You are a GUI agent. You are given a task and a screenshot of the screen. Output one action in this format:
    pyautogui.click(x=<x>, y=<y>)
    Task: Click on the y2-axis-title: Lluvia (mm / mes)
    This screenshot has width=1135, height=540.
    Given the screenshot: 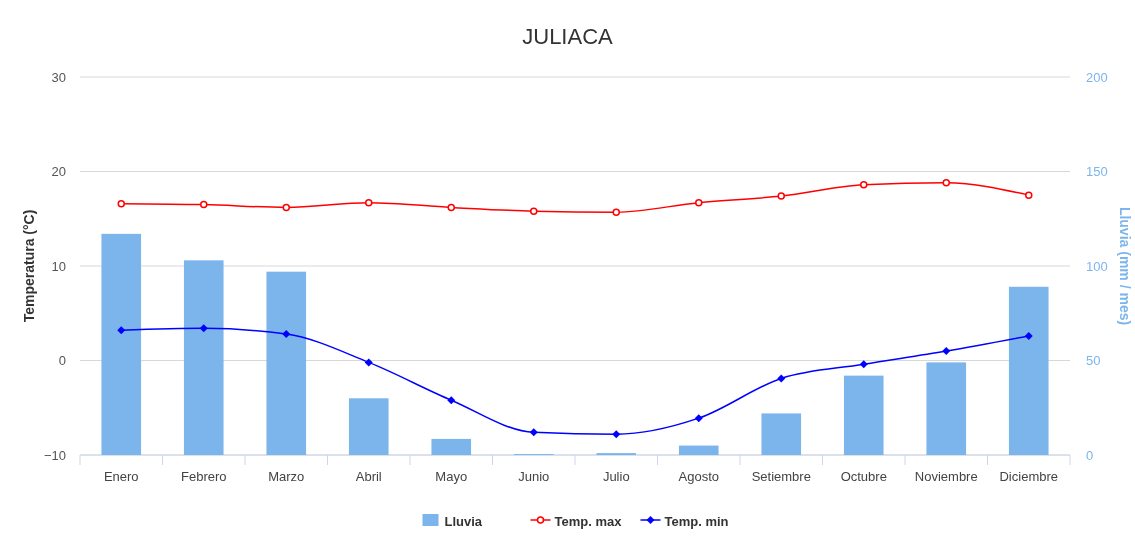 What is the action you would take?
    pyautogui.click(x=1125, y=266)
    